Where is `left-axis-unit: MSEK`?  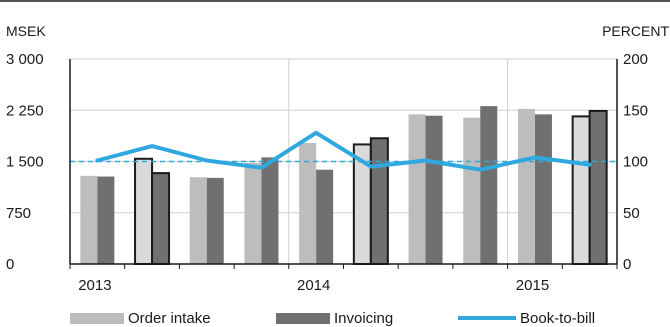 left-axis-unit: MSEK is located at coordinates (26, 31).